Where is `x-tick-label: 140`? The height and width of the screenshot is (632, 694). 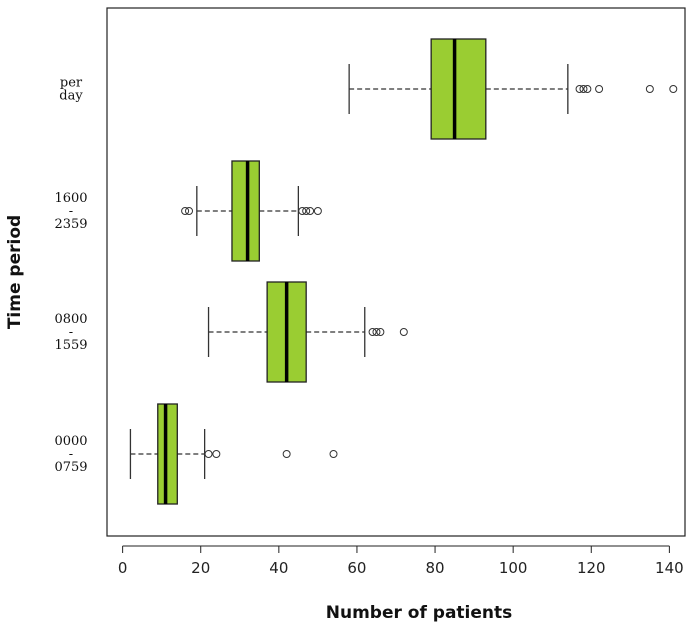
x-tick-label: 140 is located at coordinates (669, 568).